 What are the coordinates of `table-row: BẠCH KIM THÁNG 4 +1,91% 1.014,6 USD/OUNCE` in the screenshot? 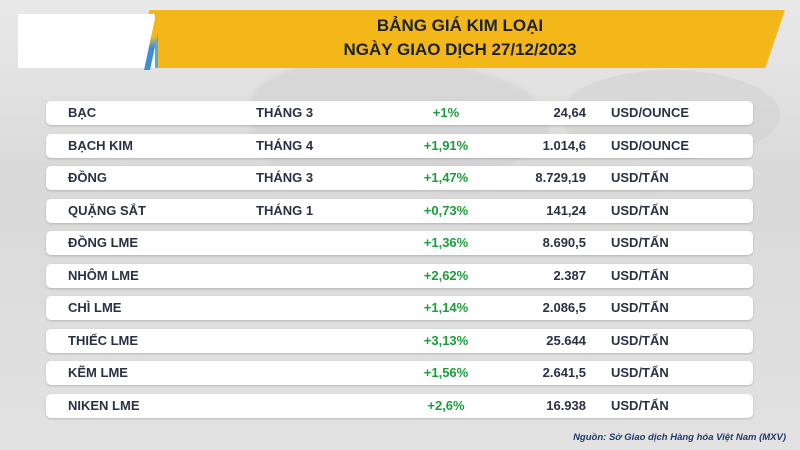 It's located at (399, 145).